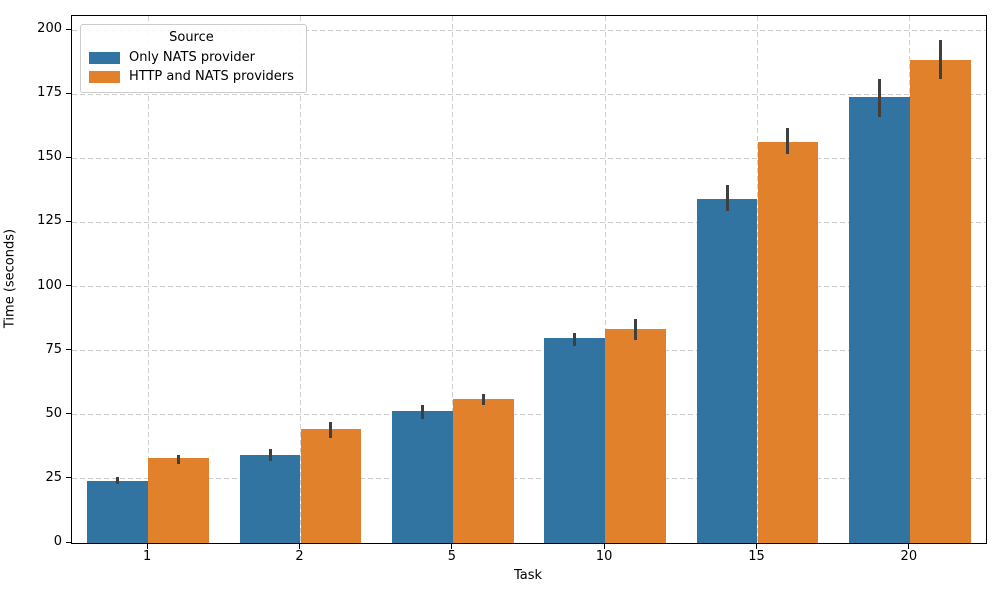  Describe the element at coordinates (49, 285) in the screenshot. I see `y-tick-label: 100` at that location.